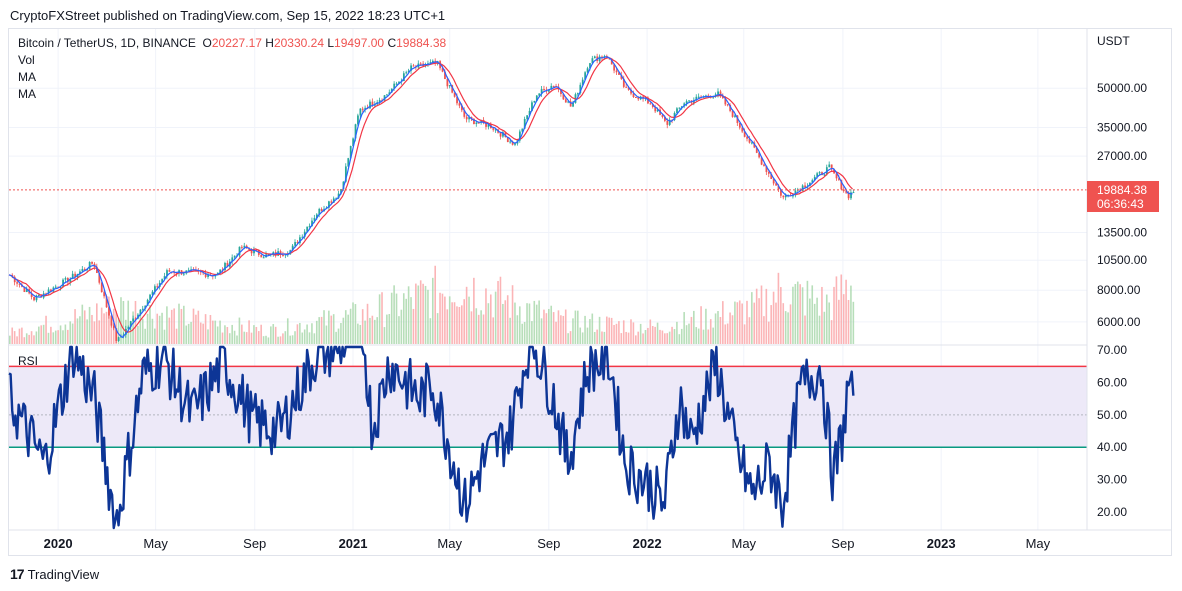 This screenshot has width=1182, height=591. What do you see at coordinates (1112, 383) in the screenshot?
I see `rsi-tick-label: 60.00` at bounding box center [1112, 383].